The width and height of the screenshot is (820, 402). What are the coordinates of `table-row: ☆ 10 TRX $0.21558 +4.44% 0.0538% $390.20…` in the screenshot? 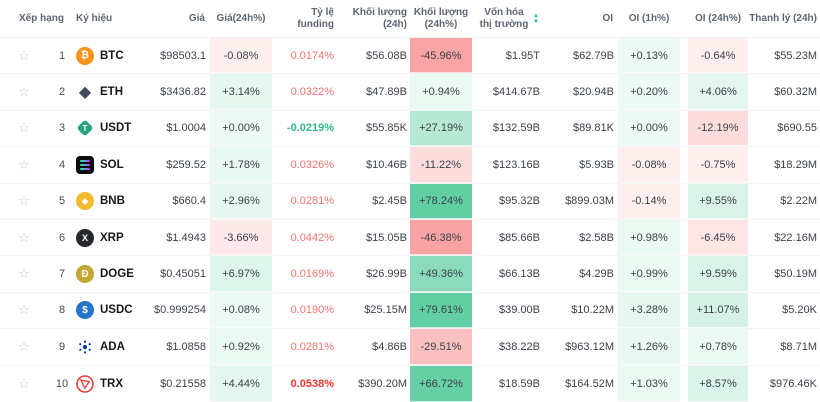 It's located at (410, 383).